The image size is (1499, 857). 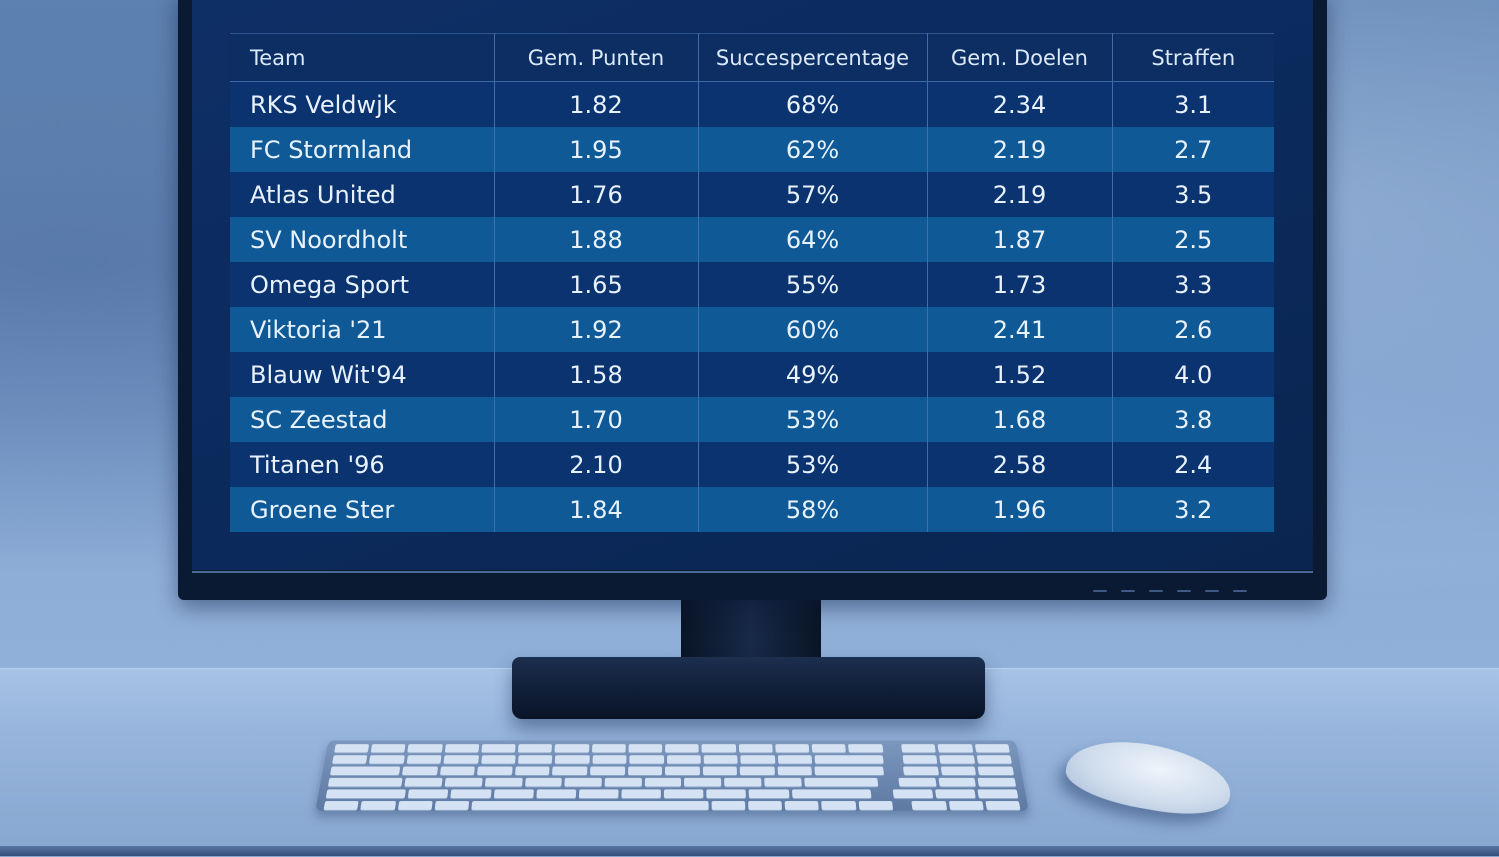 I want to click on cell-team: Blauw Wit'94, so click(x=362, y=374).